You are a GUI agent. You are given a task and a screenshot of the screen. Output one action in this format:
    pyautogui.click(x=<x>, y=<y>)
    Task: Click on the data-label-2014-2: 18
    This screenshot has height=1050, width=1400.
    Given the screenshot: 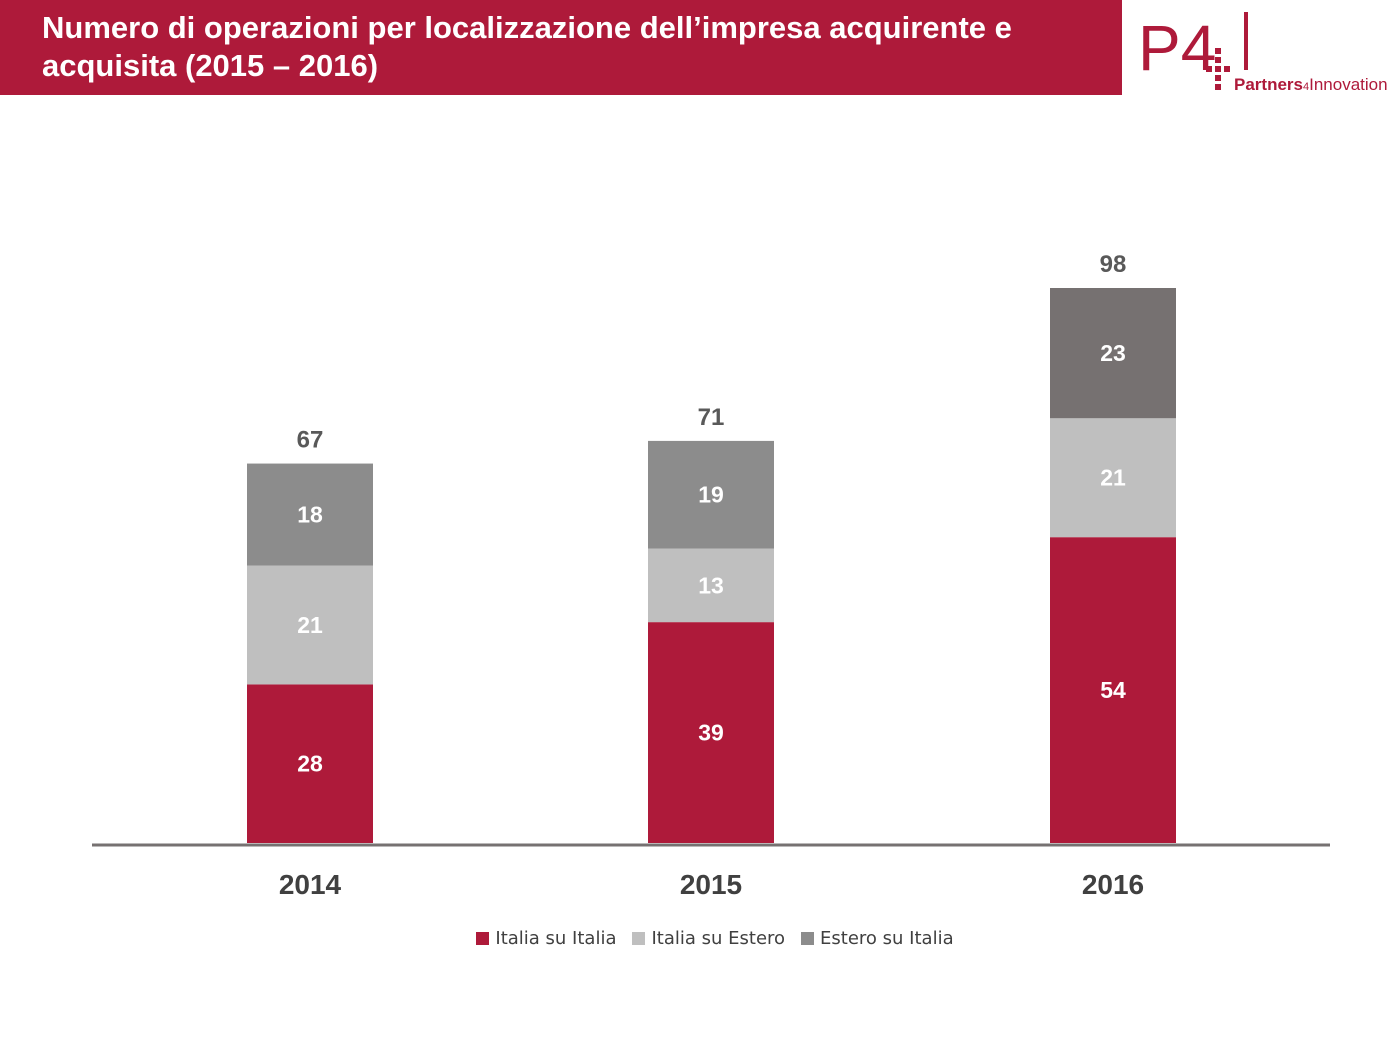 What is the action you would take?
    pyautogui.click(x=310, y=515)
    